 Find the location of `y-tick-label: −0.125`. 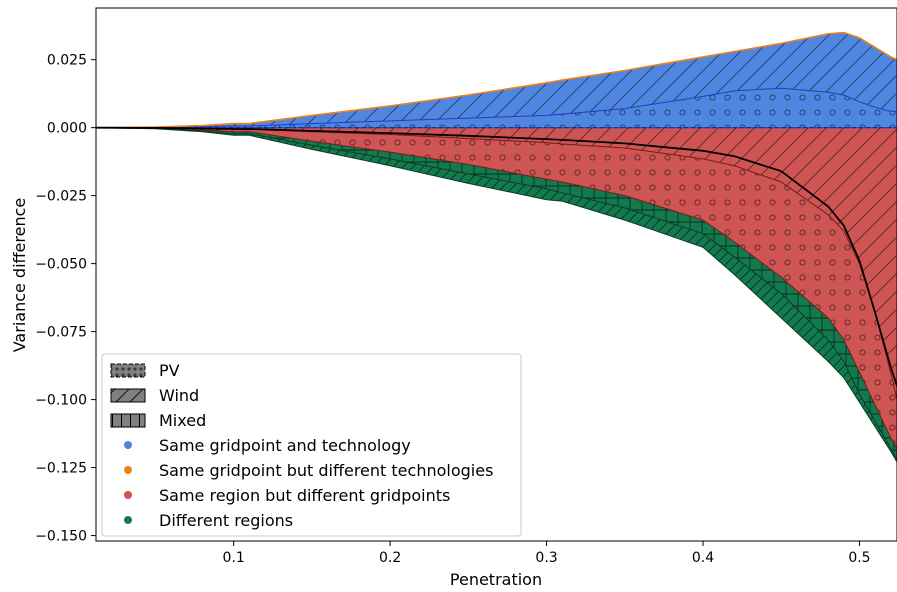

y-tick-label: −0.125 is located at coordinates (61, 469).